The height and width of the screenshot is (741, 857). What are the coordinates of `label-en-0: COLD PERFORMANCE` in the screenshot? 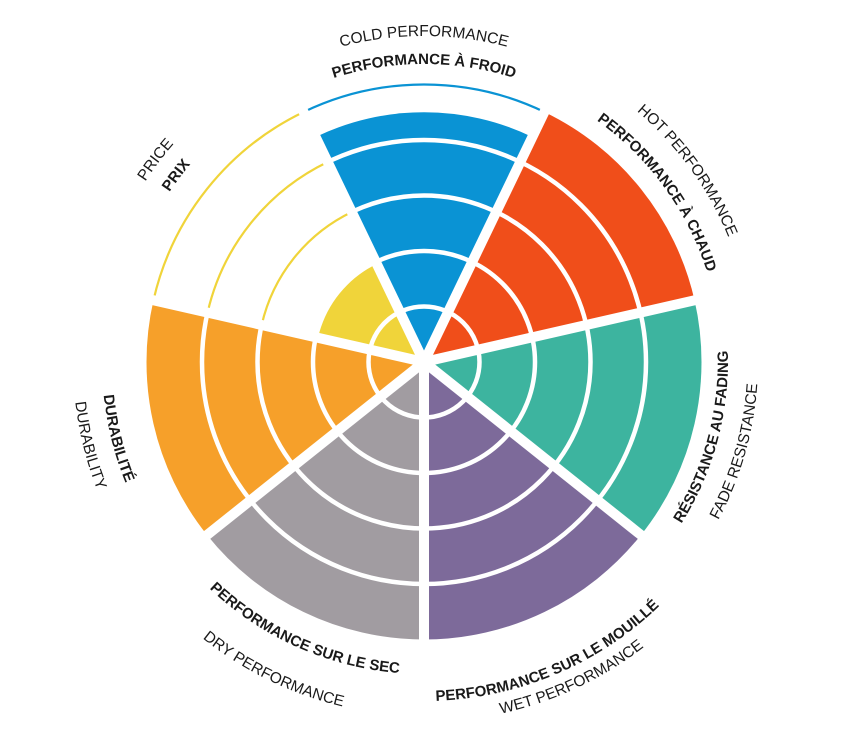 It's located at (424, 37).